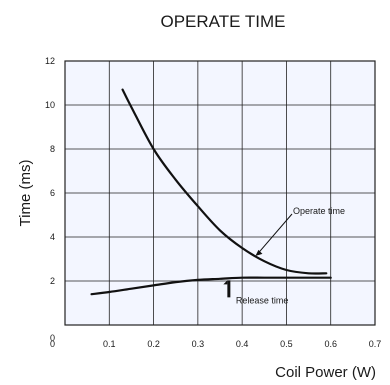 The height and width of the screenshot is (385, 390). I want to click on x-tick-label: 0.4, so click(242, 344).